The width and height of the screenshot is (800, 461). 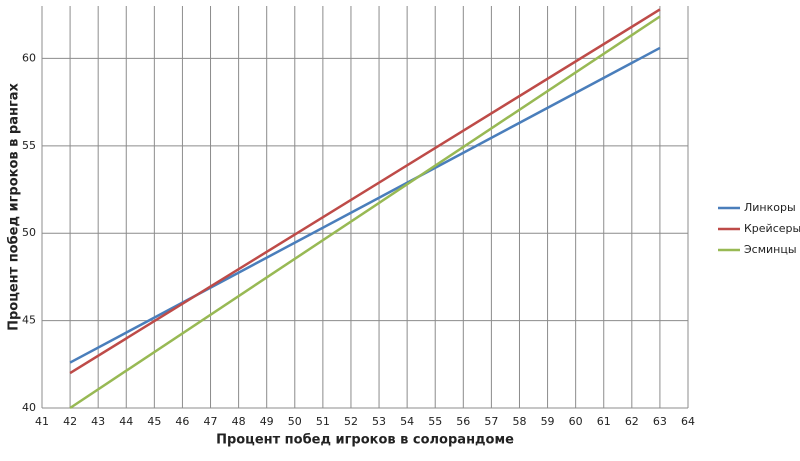 What do you see at coordinates (323, 421) in the screenshot?
I see `x-tick-label: 51` at bounding box center [323, 421].